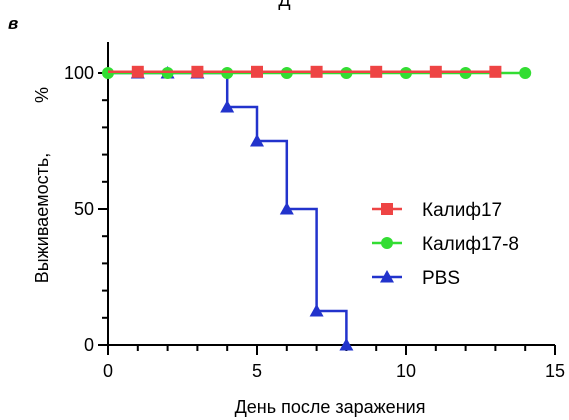 This screenshot has width=569, height=420. Describe the element at coordinates (470, 244) in the screenshot. I see `legend-label: Калиф17-8` at that location.